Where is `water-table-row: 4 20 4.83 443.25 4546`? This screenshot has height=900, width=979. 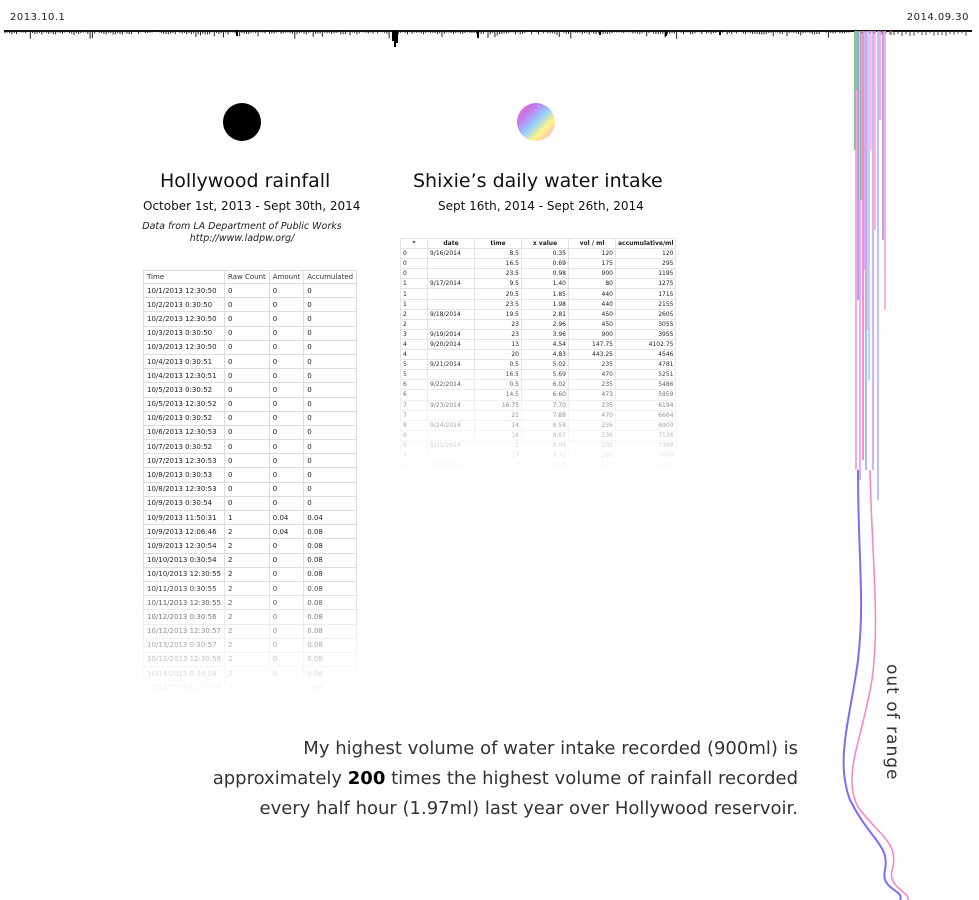 water-table-row: 4 20 4.83 443.25 4546 is located at coordinates (538, 355).